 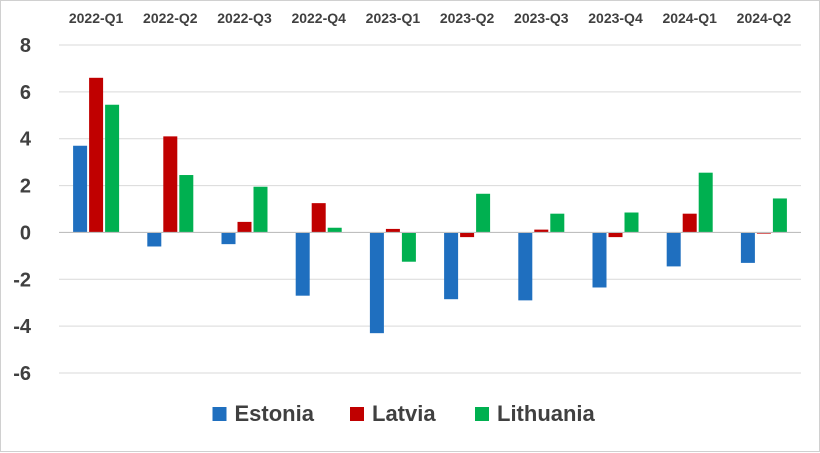 What do you see at coordinates (26, 140) in the screenshot?
I see `y-tick-label: 4` at bounding box center [26, 140].